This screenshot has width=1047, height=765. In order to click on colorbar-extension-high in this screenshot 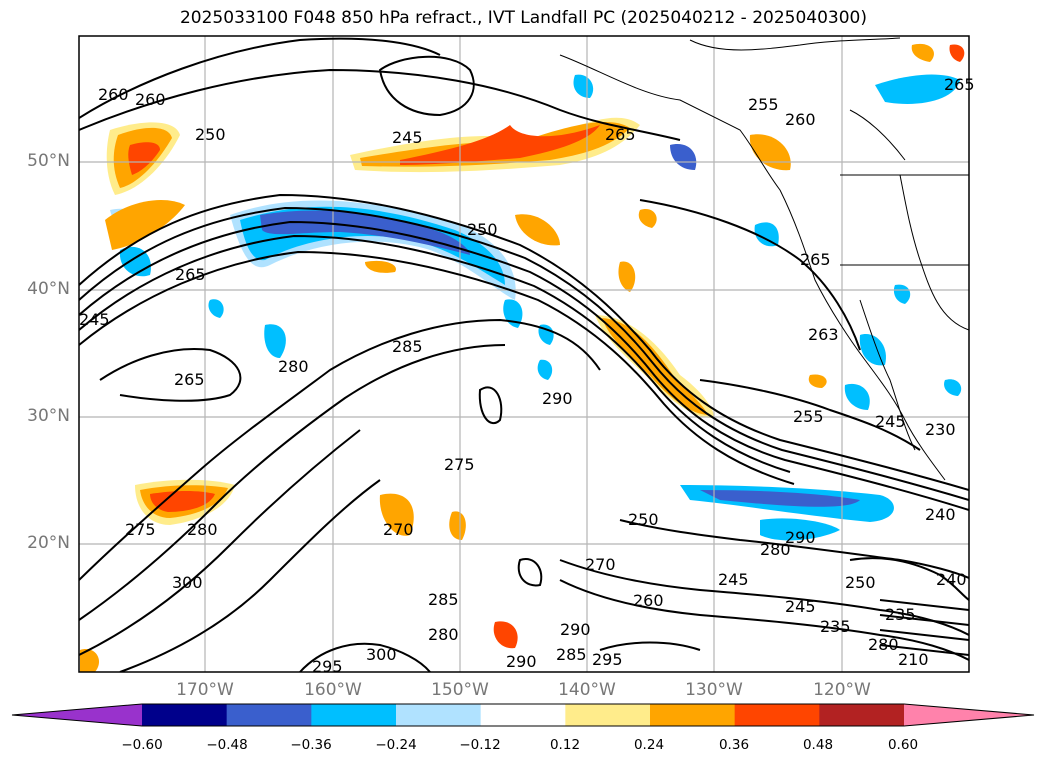, I will do `click(969, 715)`.